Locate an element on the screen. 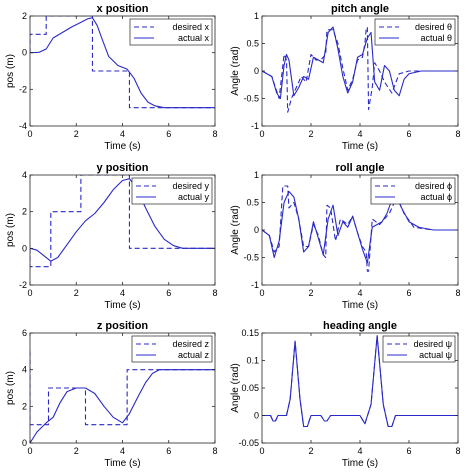  y-tick-label: 0.1 is located at coordinates (252, 361).